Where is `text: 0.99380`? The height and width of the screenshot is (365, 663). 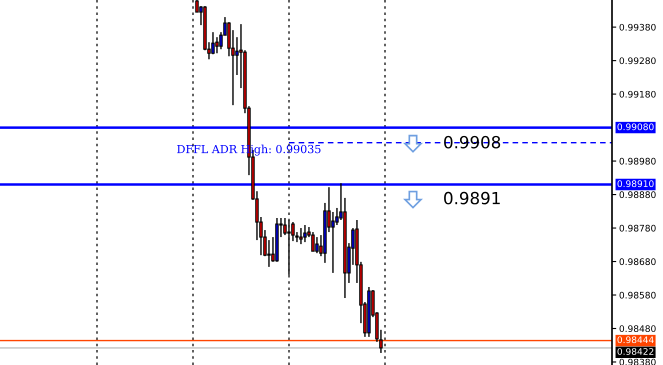
text: 0.99380 is located at coordinates (638, 27).